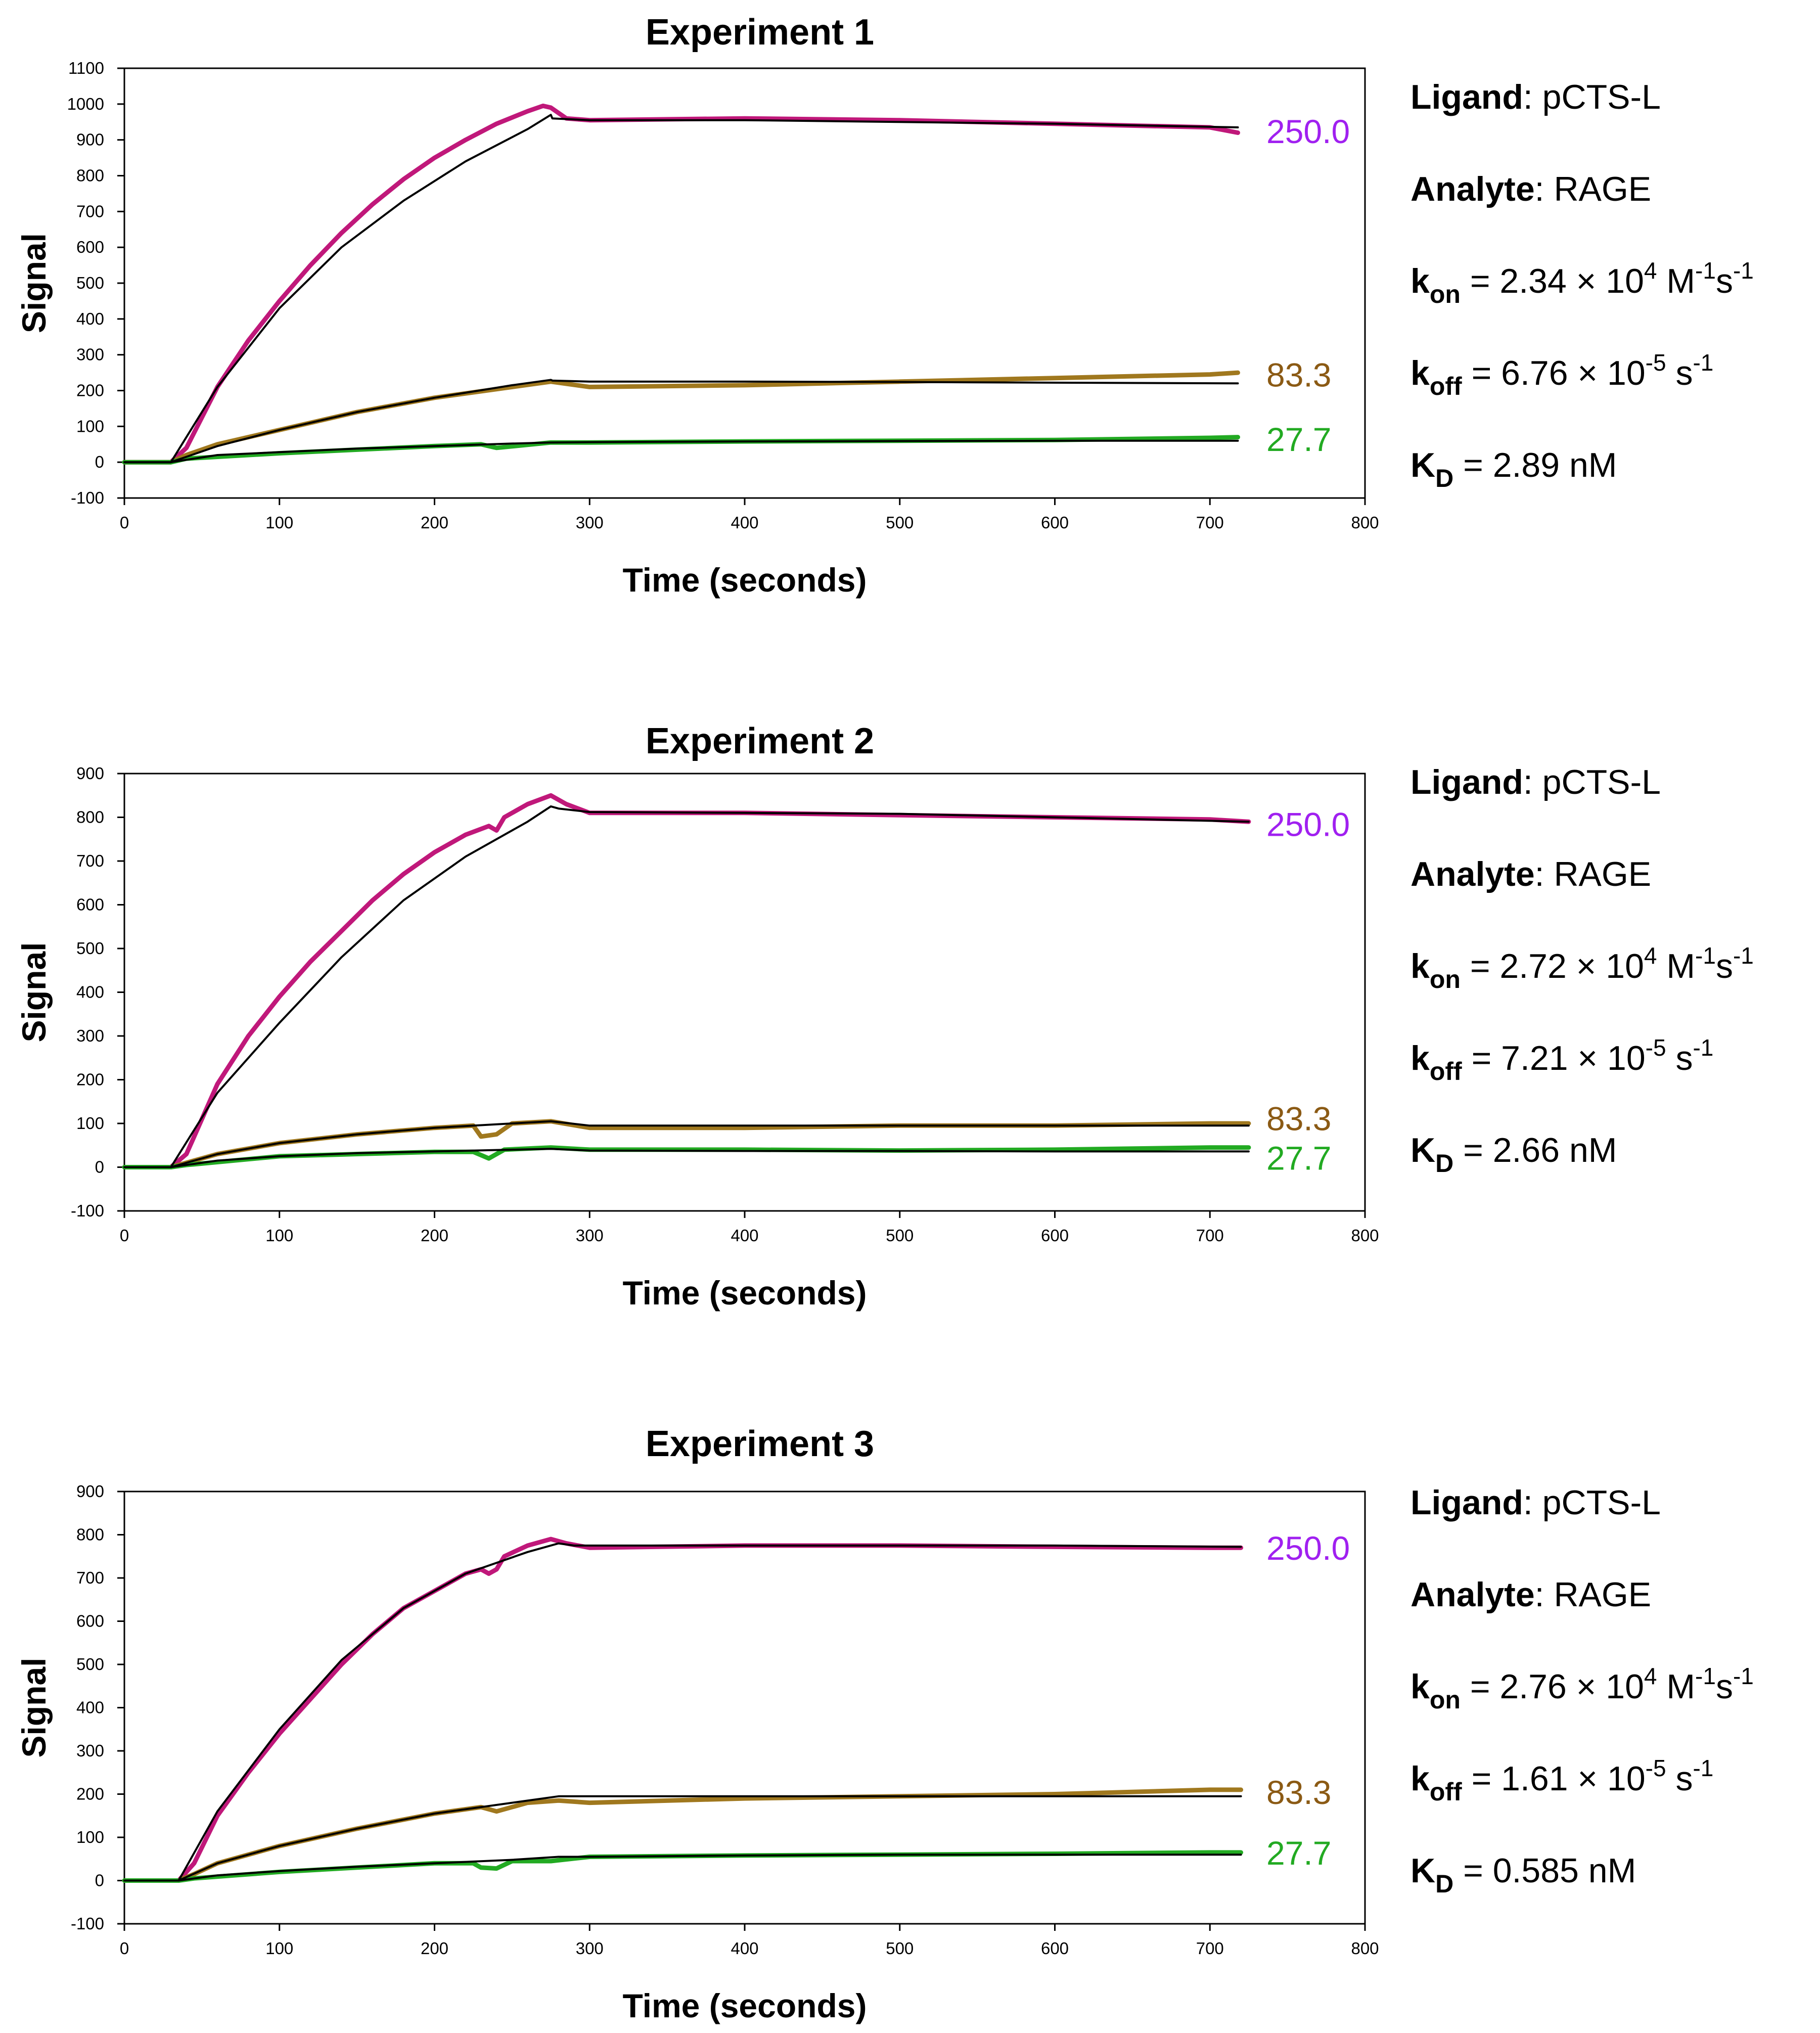  I want to click on series-end-label: 27.7, so click(1298, 1853).